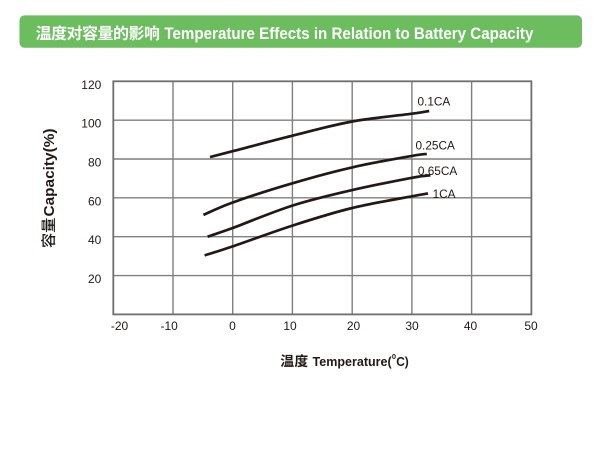  Describe the element at coordinates (434, 102) in the screenshot. I see `svg-text: 0.1CA` at that location.